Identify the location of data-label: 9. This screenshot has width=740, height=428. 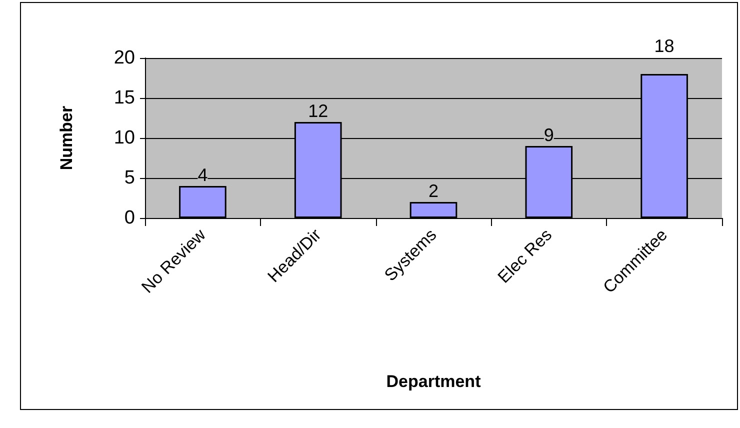
(549, 135).